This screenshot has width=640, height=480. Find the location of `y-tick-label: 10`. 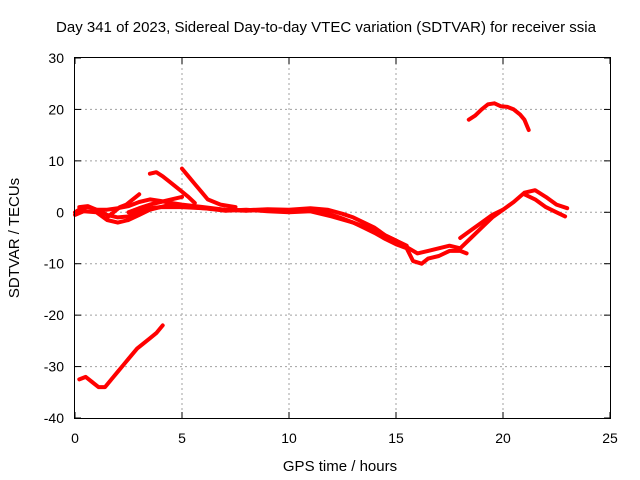

y-tick-label: 10 is located at coordinates (56, 161).